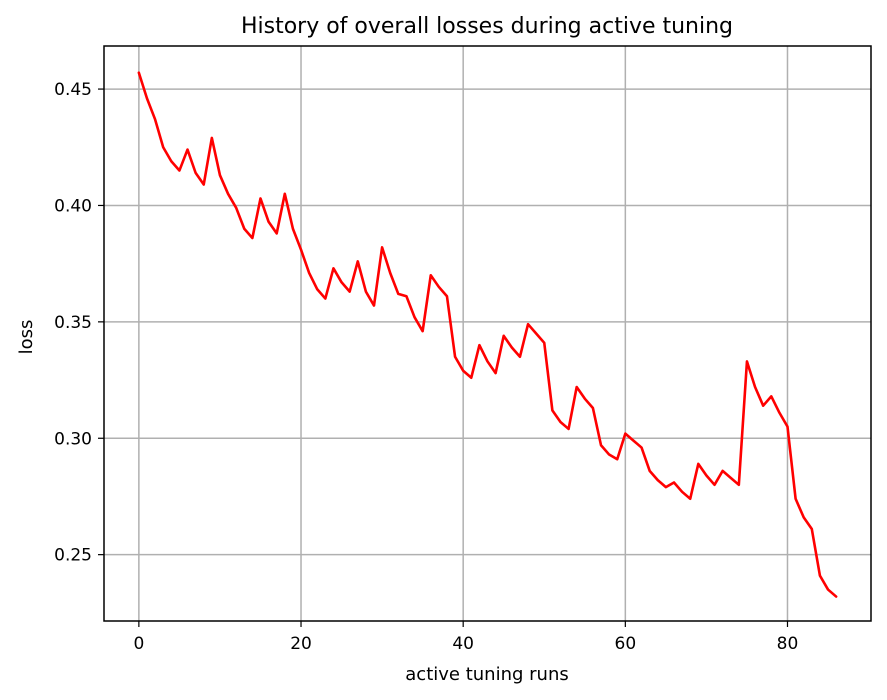  What do you see at coordinates (26, 337) in the screenshot?
I see `y-axis-label: loss` at bounding box center [26, 337].